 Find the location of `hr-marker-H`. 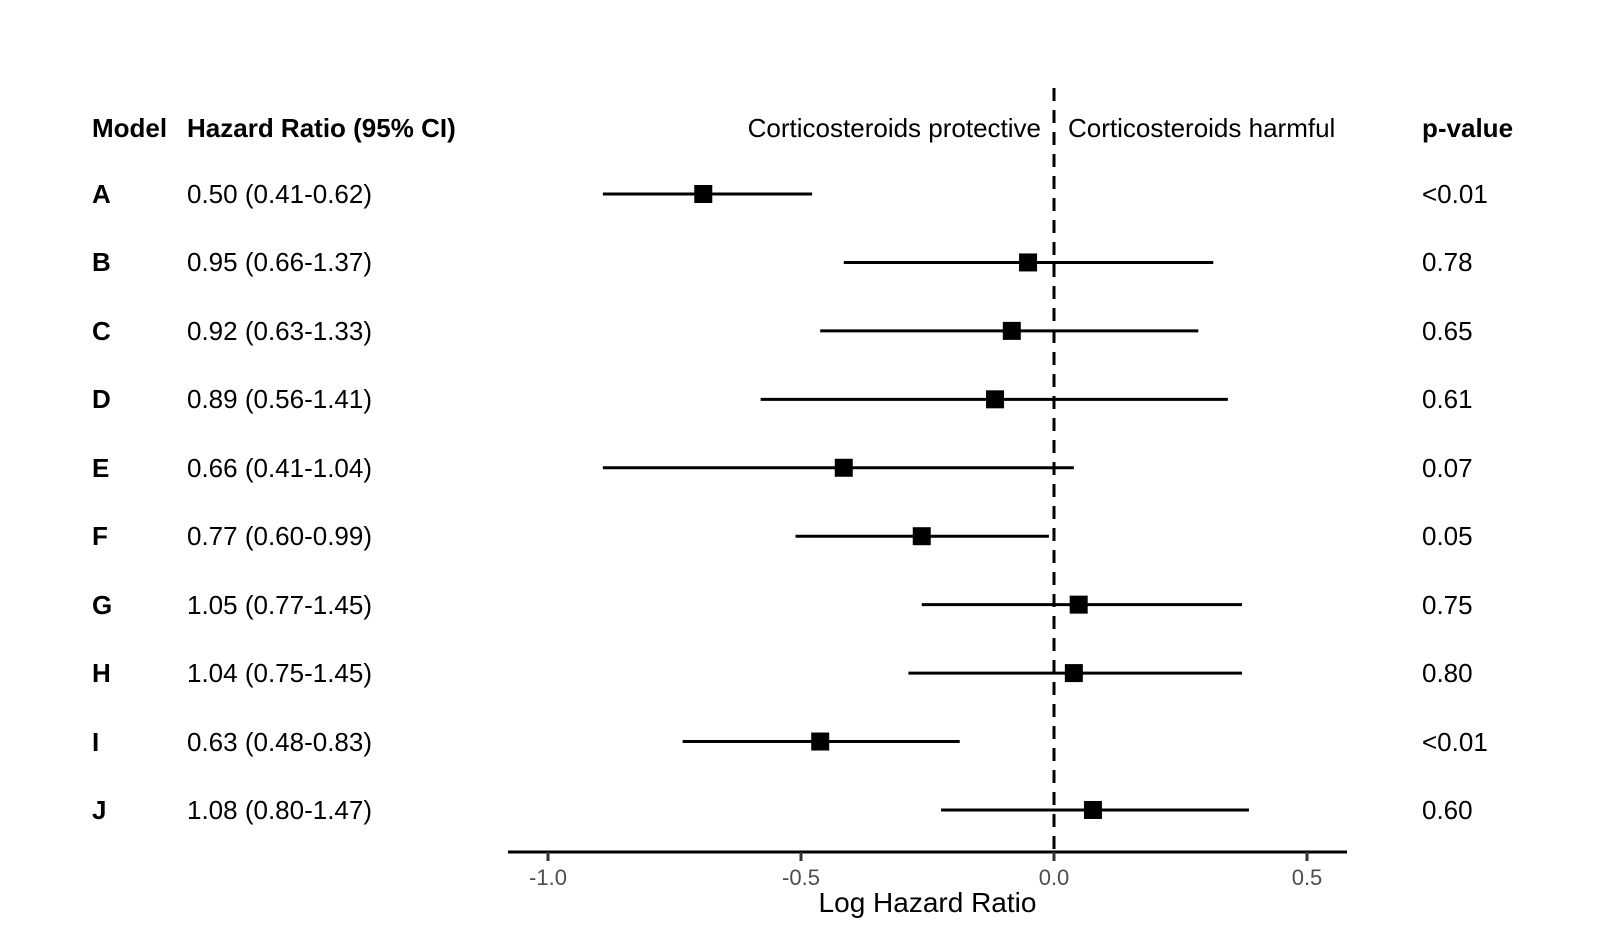

hr-marker-H is located at coordinates (1073, 673).